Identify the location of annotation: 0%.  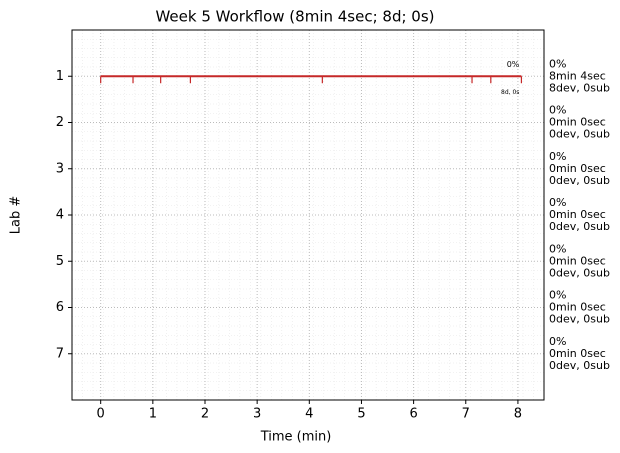
(513, 64).